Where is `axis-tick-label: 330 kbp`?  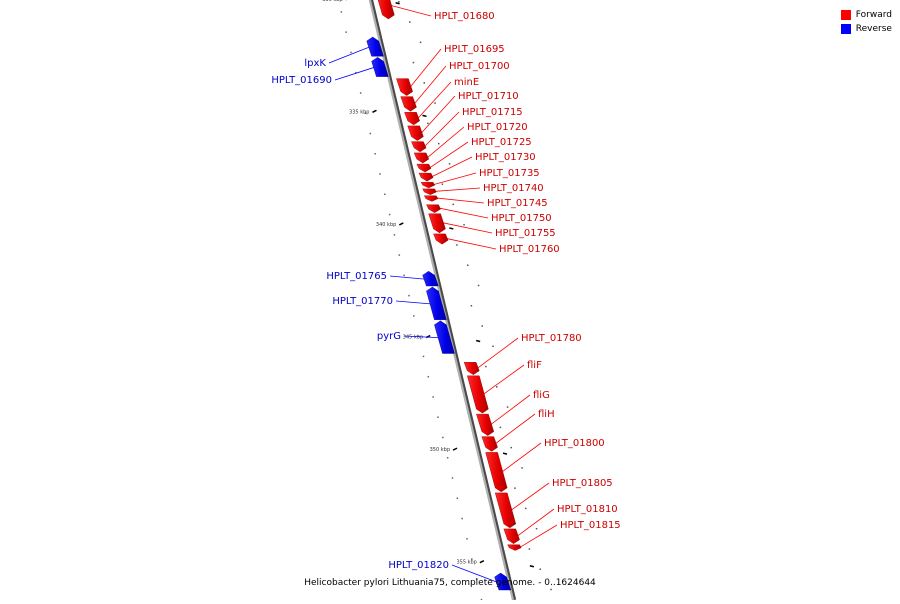
axis-tick-label: 330 kbp is located at coordinates (332, 1).